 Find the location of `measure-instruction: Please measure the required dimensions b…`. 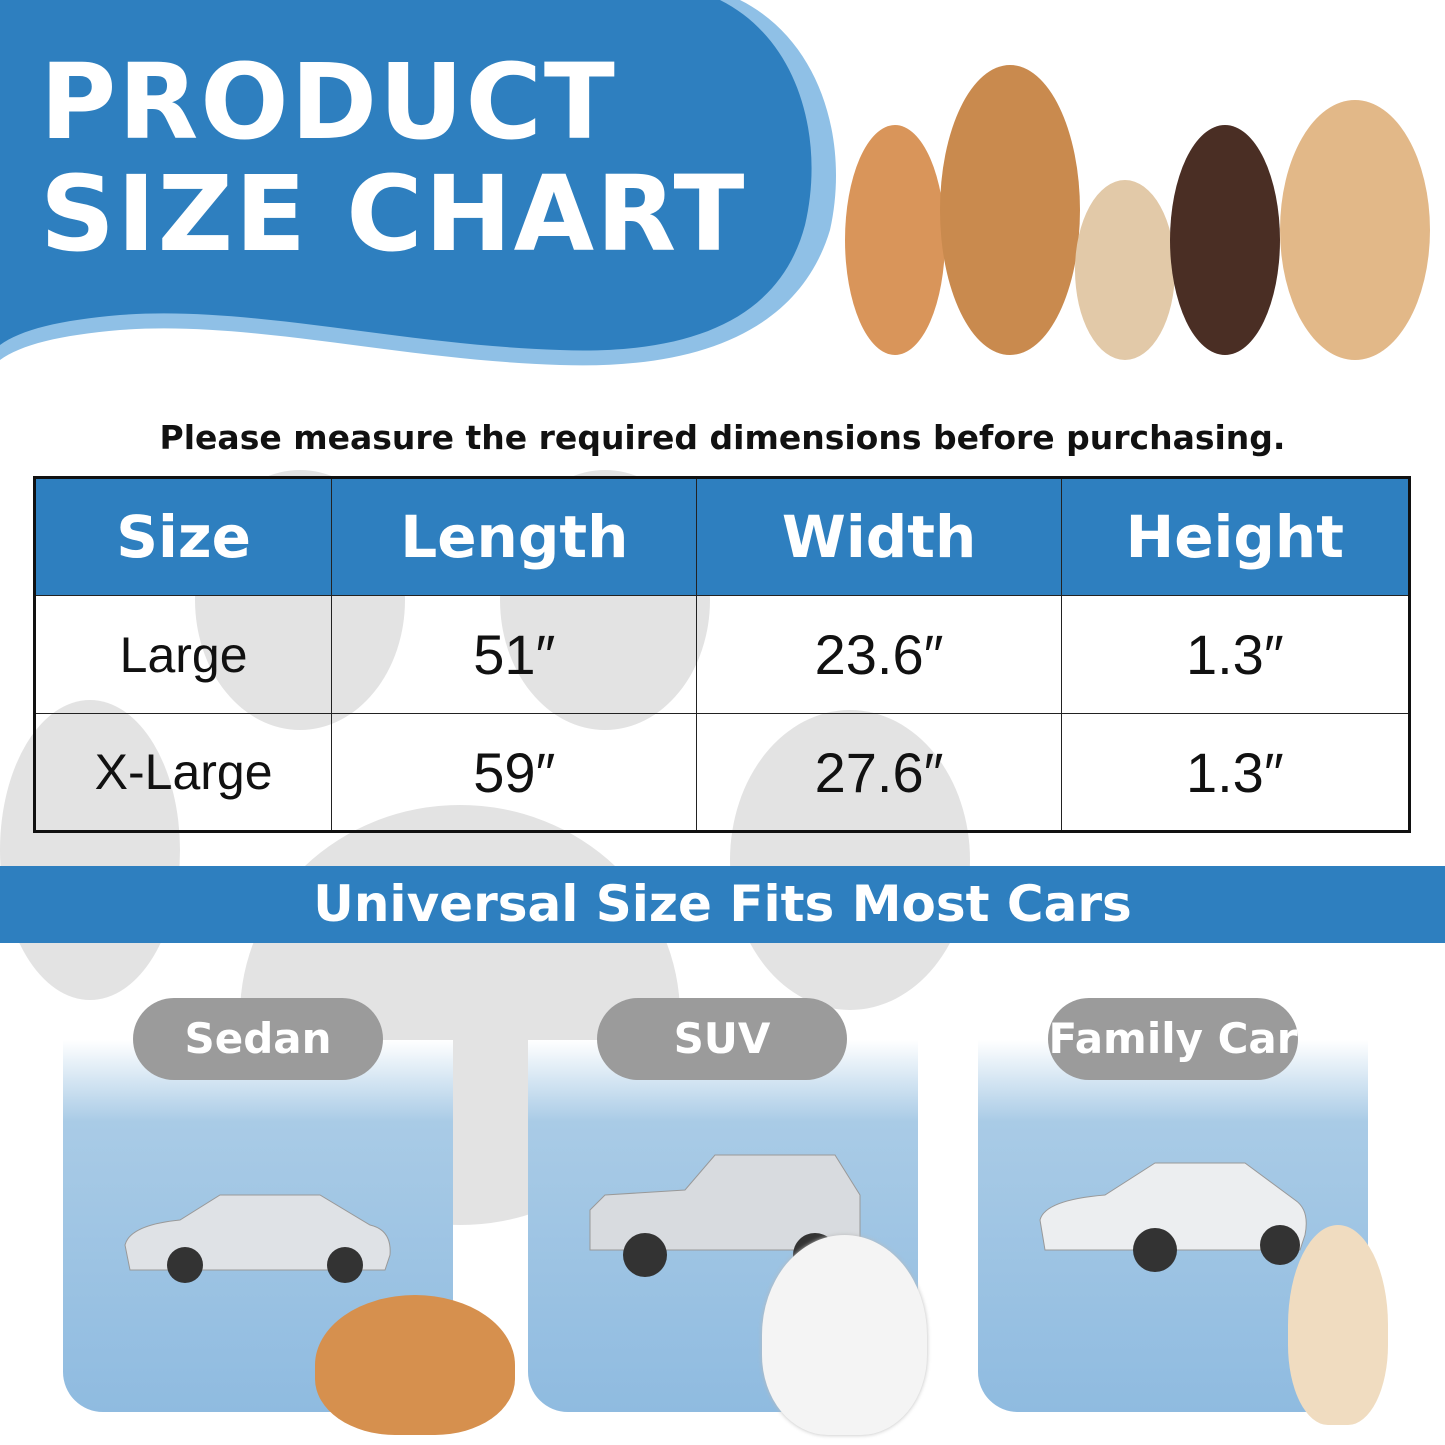

measure-instruction: Please measure the required dimensions b… is located at coordinates (722, 437).